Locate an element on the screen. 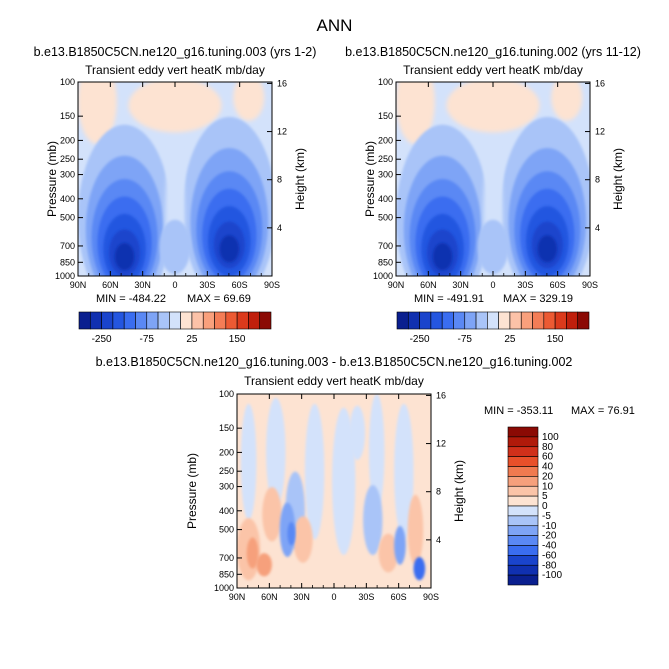 The height and width of the screenshot is (669, 669). panel-1-y-tick-label: 250 is located at coordinates (67, 159).